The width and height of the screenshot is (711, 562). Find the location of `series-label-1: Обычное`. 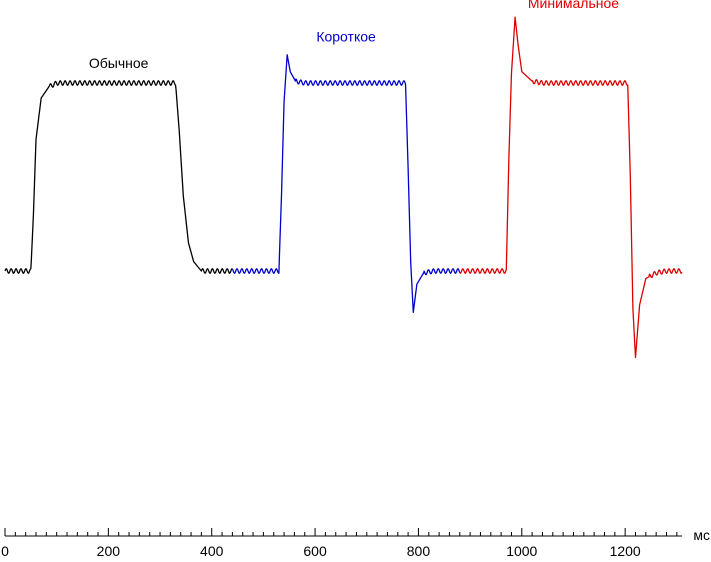

series-label-1: Обычное is located at coordinates (119, 63).